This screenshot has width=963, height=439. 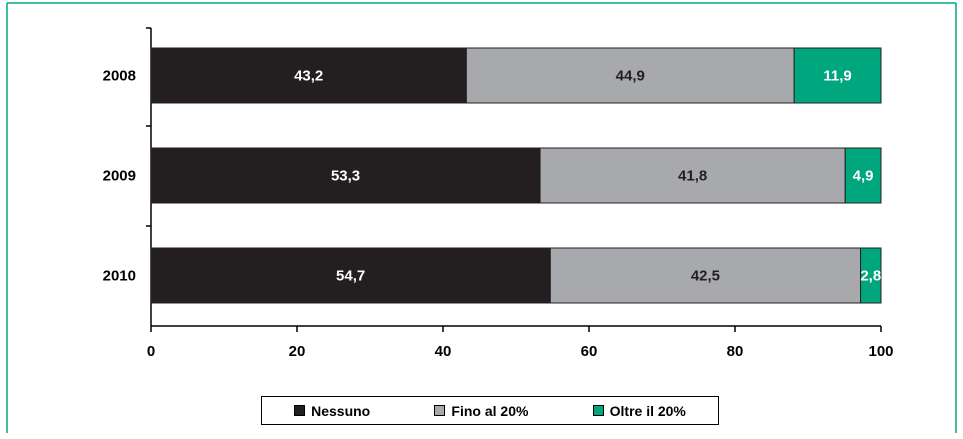 I want to click on bar-value-label: 43,2, so click(x=308, y=76).